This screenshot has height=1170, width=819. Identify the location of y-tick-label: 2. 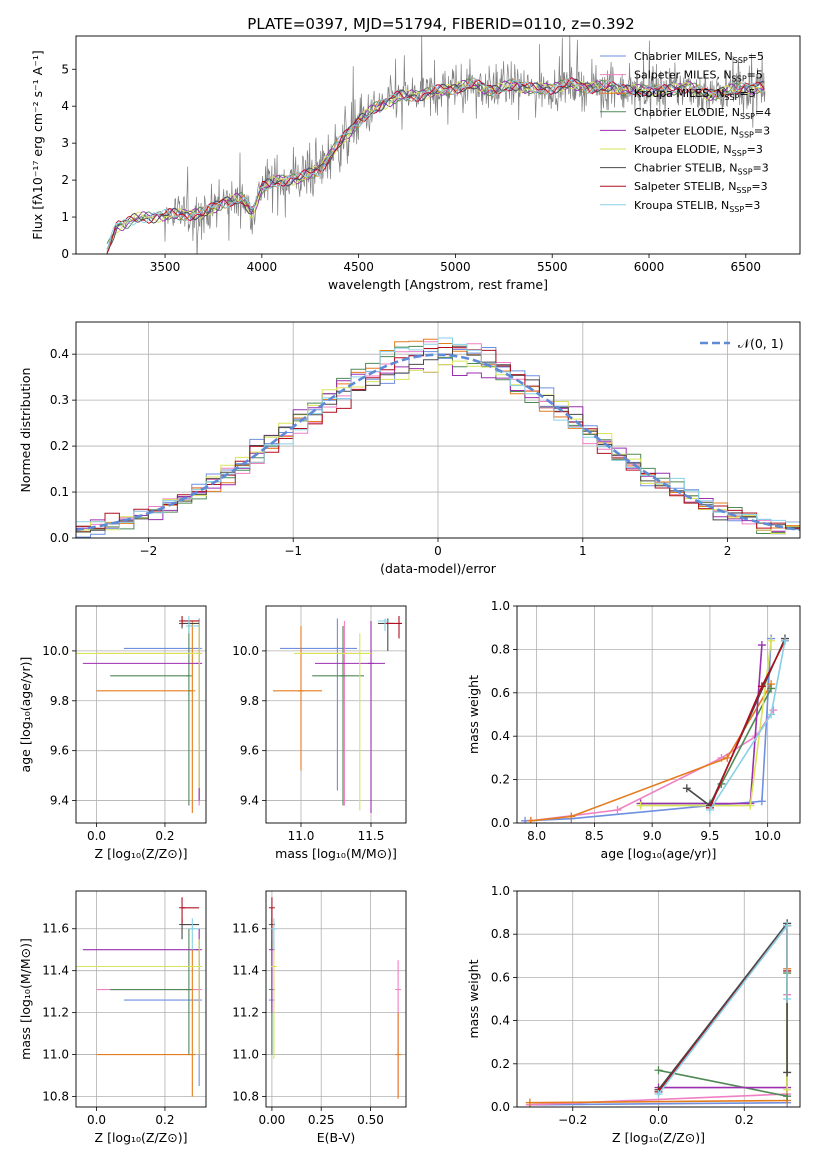
(65, 180).